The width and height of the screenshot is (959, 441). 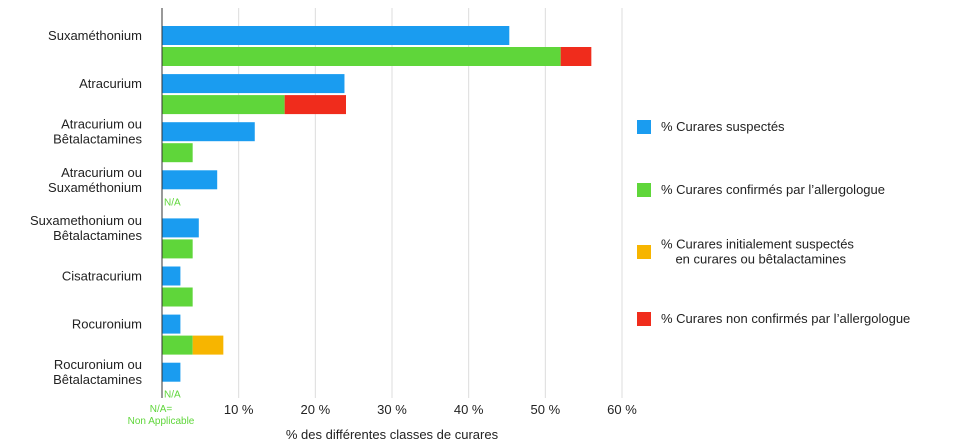 What do you see at coordinates (546, 409) in the screenshot?
I see `x-tick-label: 50 %` at bounding box center [546, 409].